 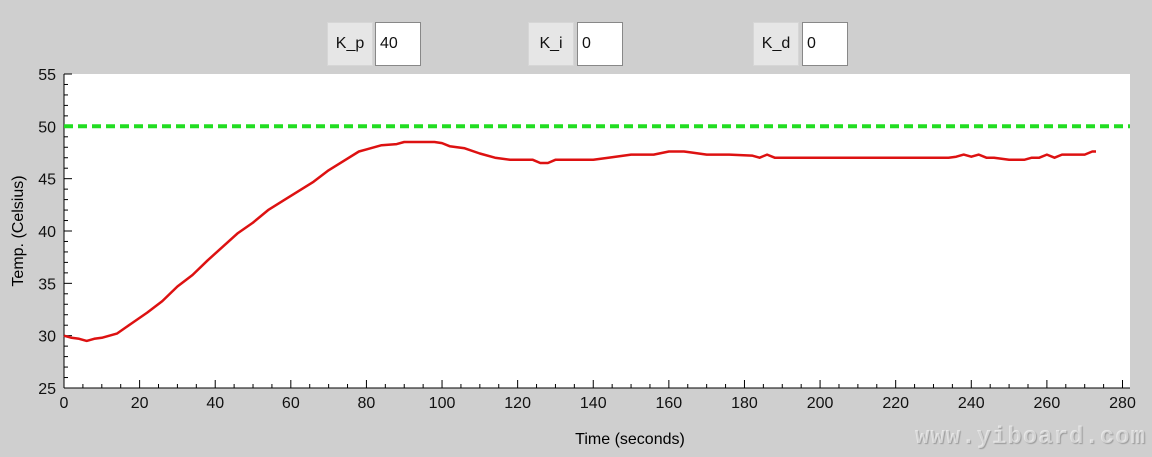 I want to click on y-axis-label: Temp. (Celsius), so click(x=18, y=230).